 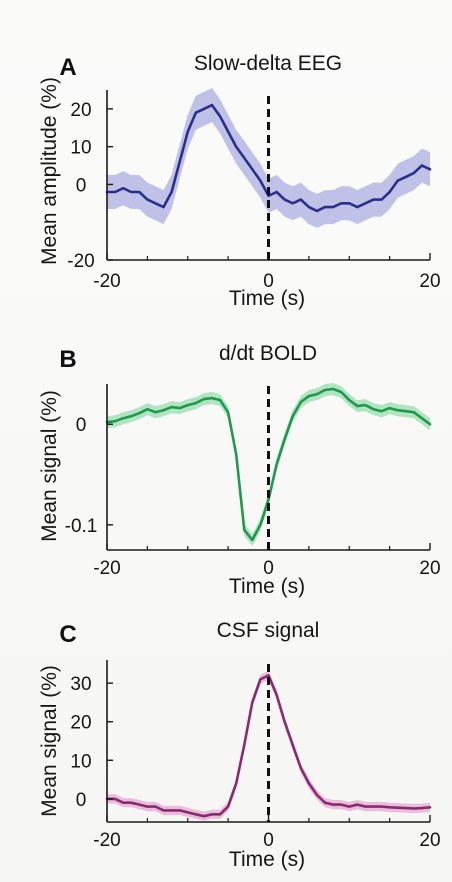 What do you see at coordinates (67, 359) in the screenshot?
I see `panel-letter: B` at bounding box center [67, 359].